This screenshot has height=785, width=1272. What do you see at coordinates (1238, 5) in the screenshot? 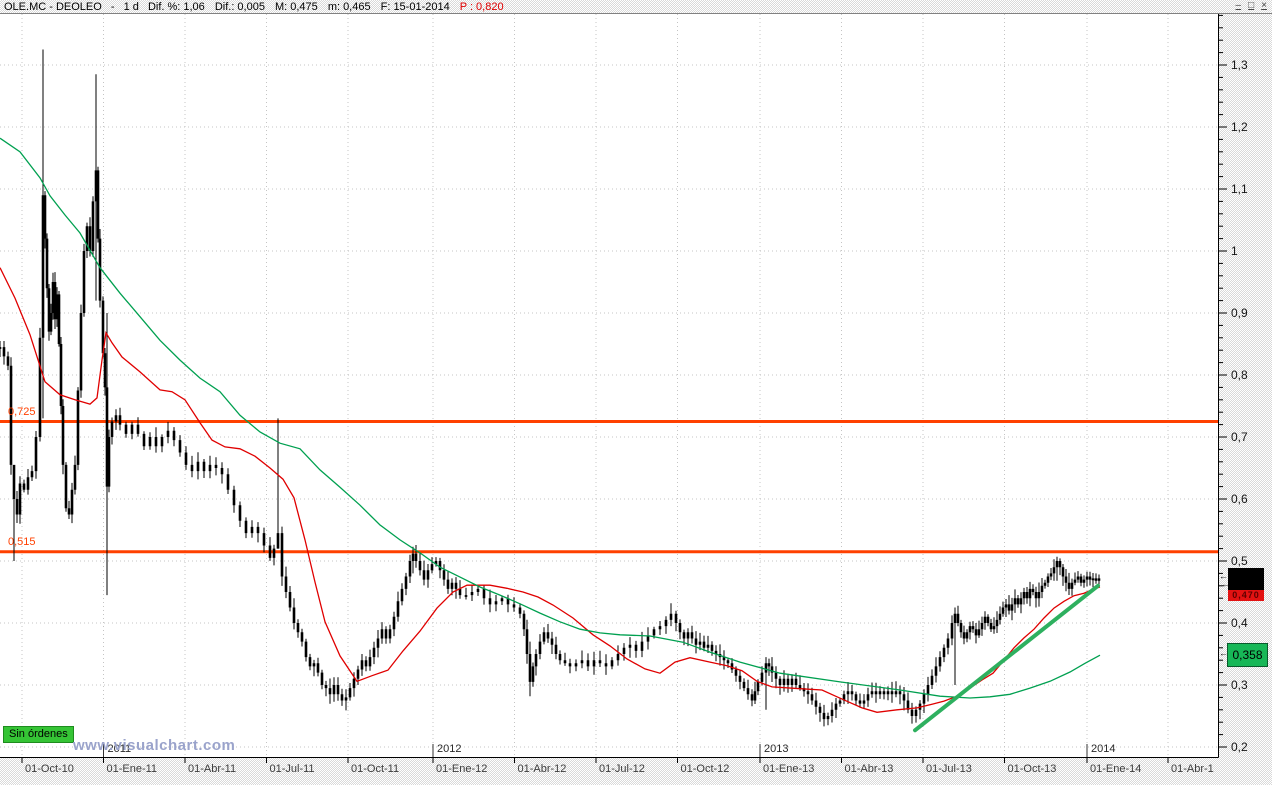
I see `minimize-icon: –` at bounding box center [1238, 5].